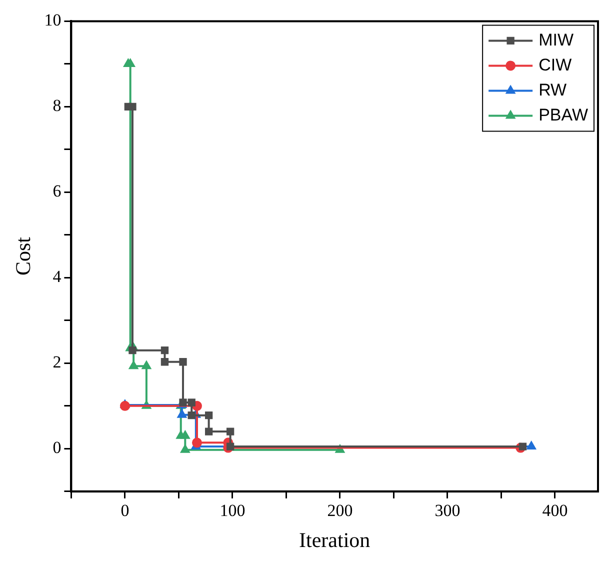 This screenshot has height=566, width=608. I want to click on x-tick-label: 200, so click(340, 510).